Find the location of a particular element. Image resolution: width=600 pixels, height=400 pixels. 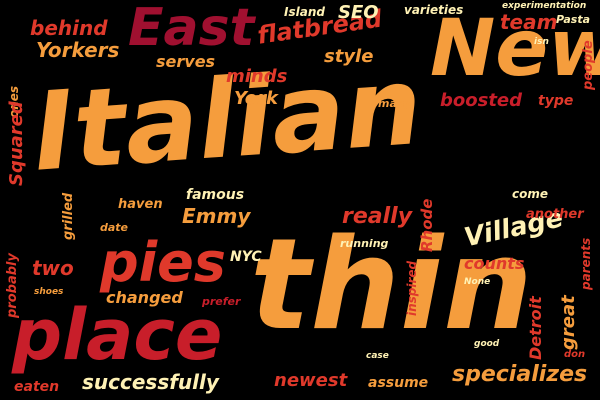

word-two: two is located at coordinates (53, 268).